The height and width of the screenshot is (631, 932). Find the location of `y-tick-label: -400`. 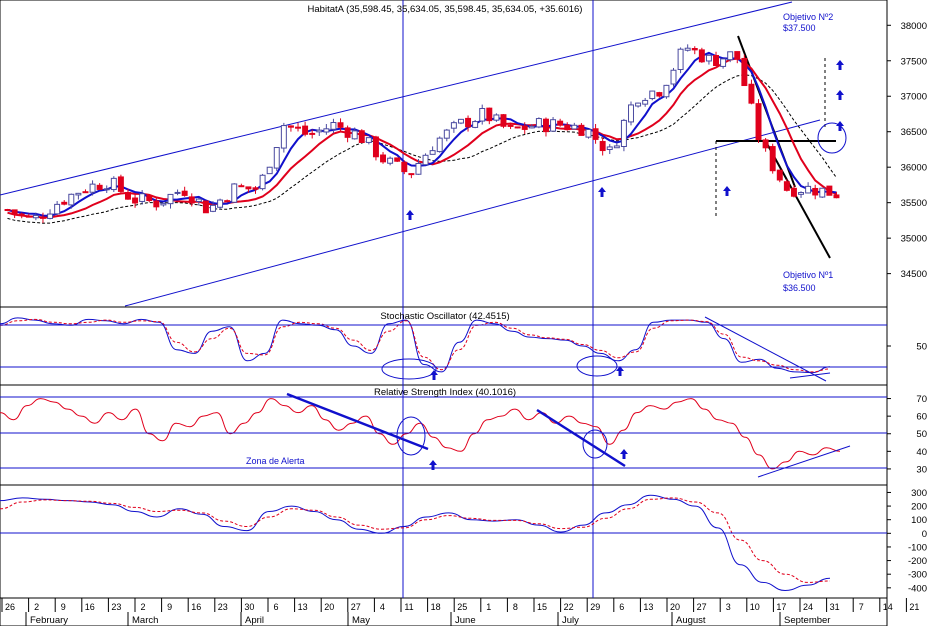

y-tick-label: -400 is located at coordinates (917, 588).